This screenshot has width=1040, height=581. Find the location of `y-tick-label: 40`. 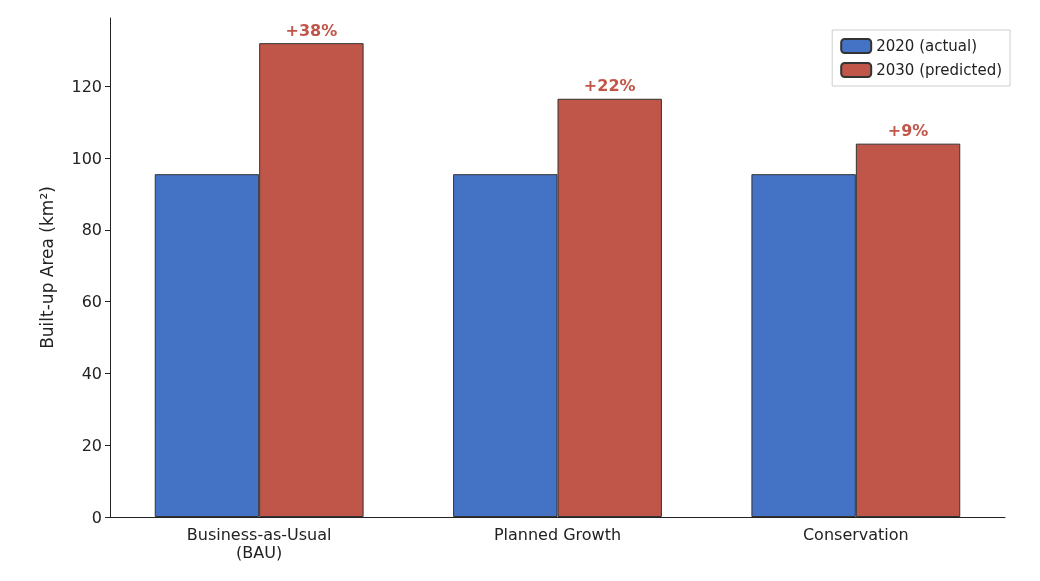

y-tick-label: 40 is located at coordinates (91, 373).